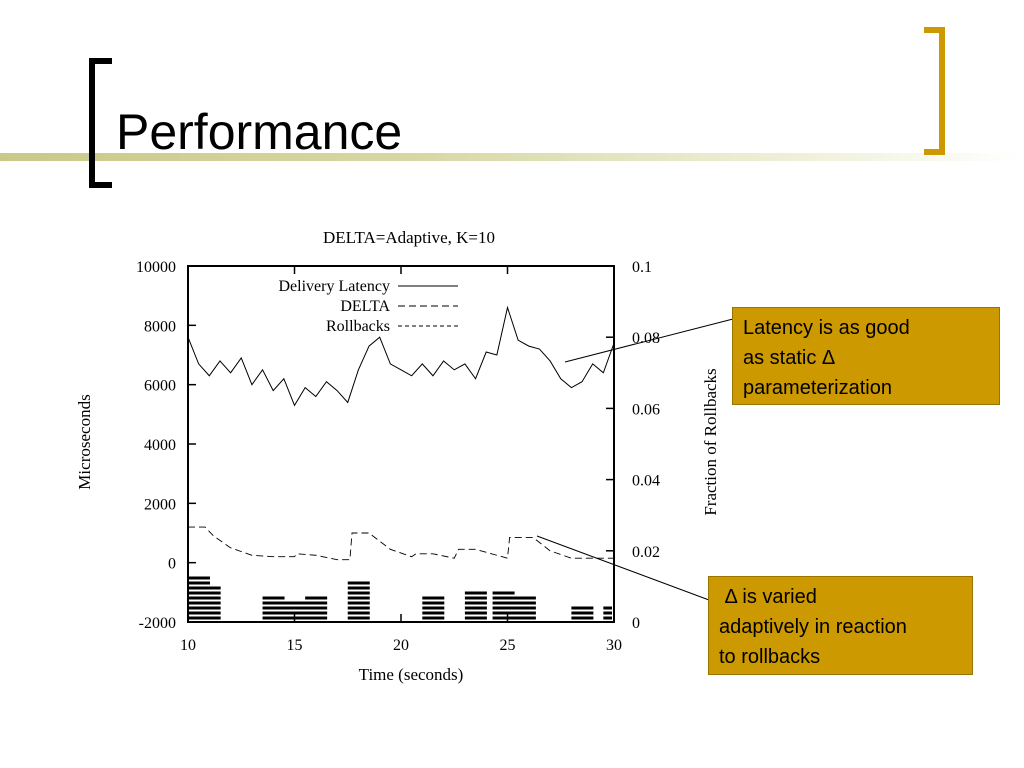  I want to click on y-tick-label: 8000, so click(160, 326).